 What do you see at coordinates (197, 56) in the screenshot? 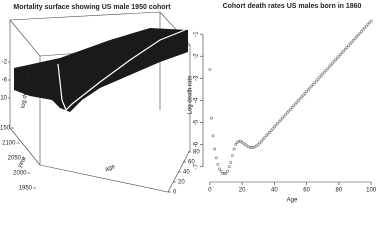
I see `y-tick-label: -2` at bounding box center [197, 56].